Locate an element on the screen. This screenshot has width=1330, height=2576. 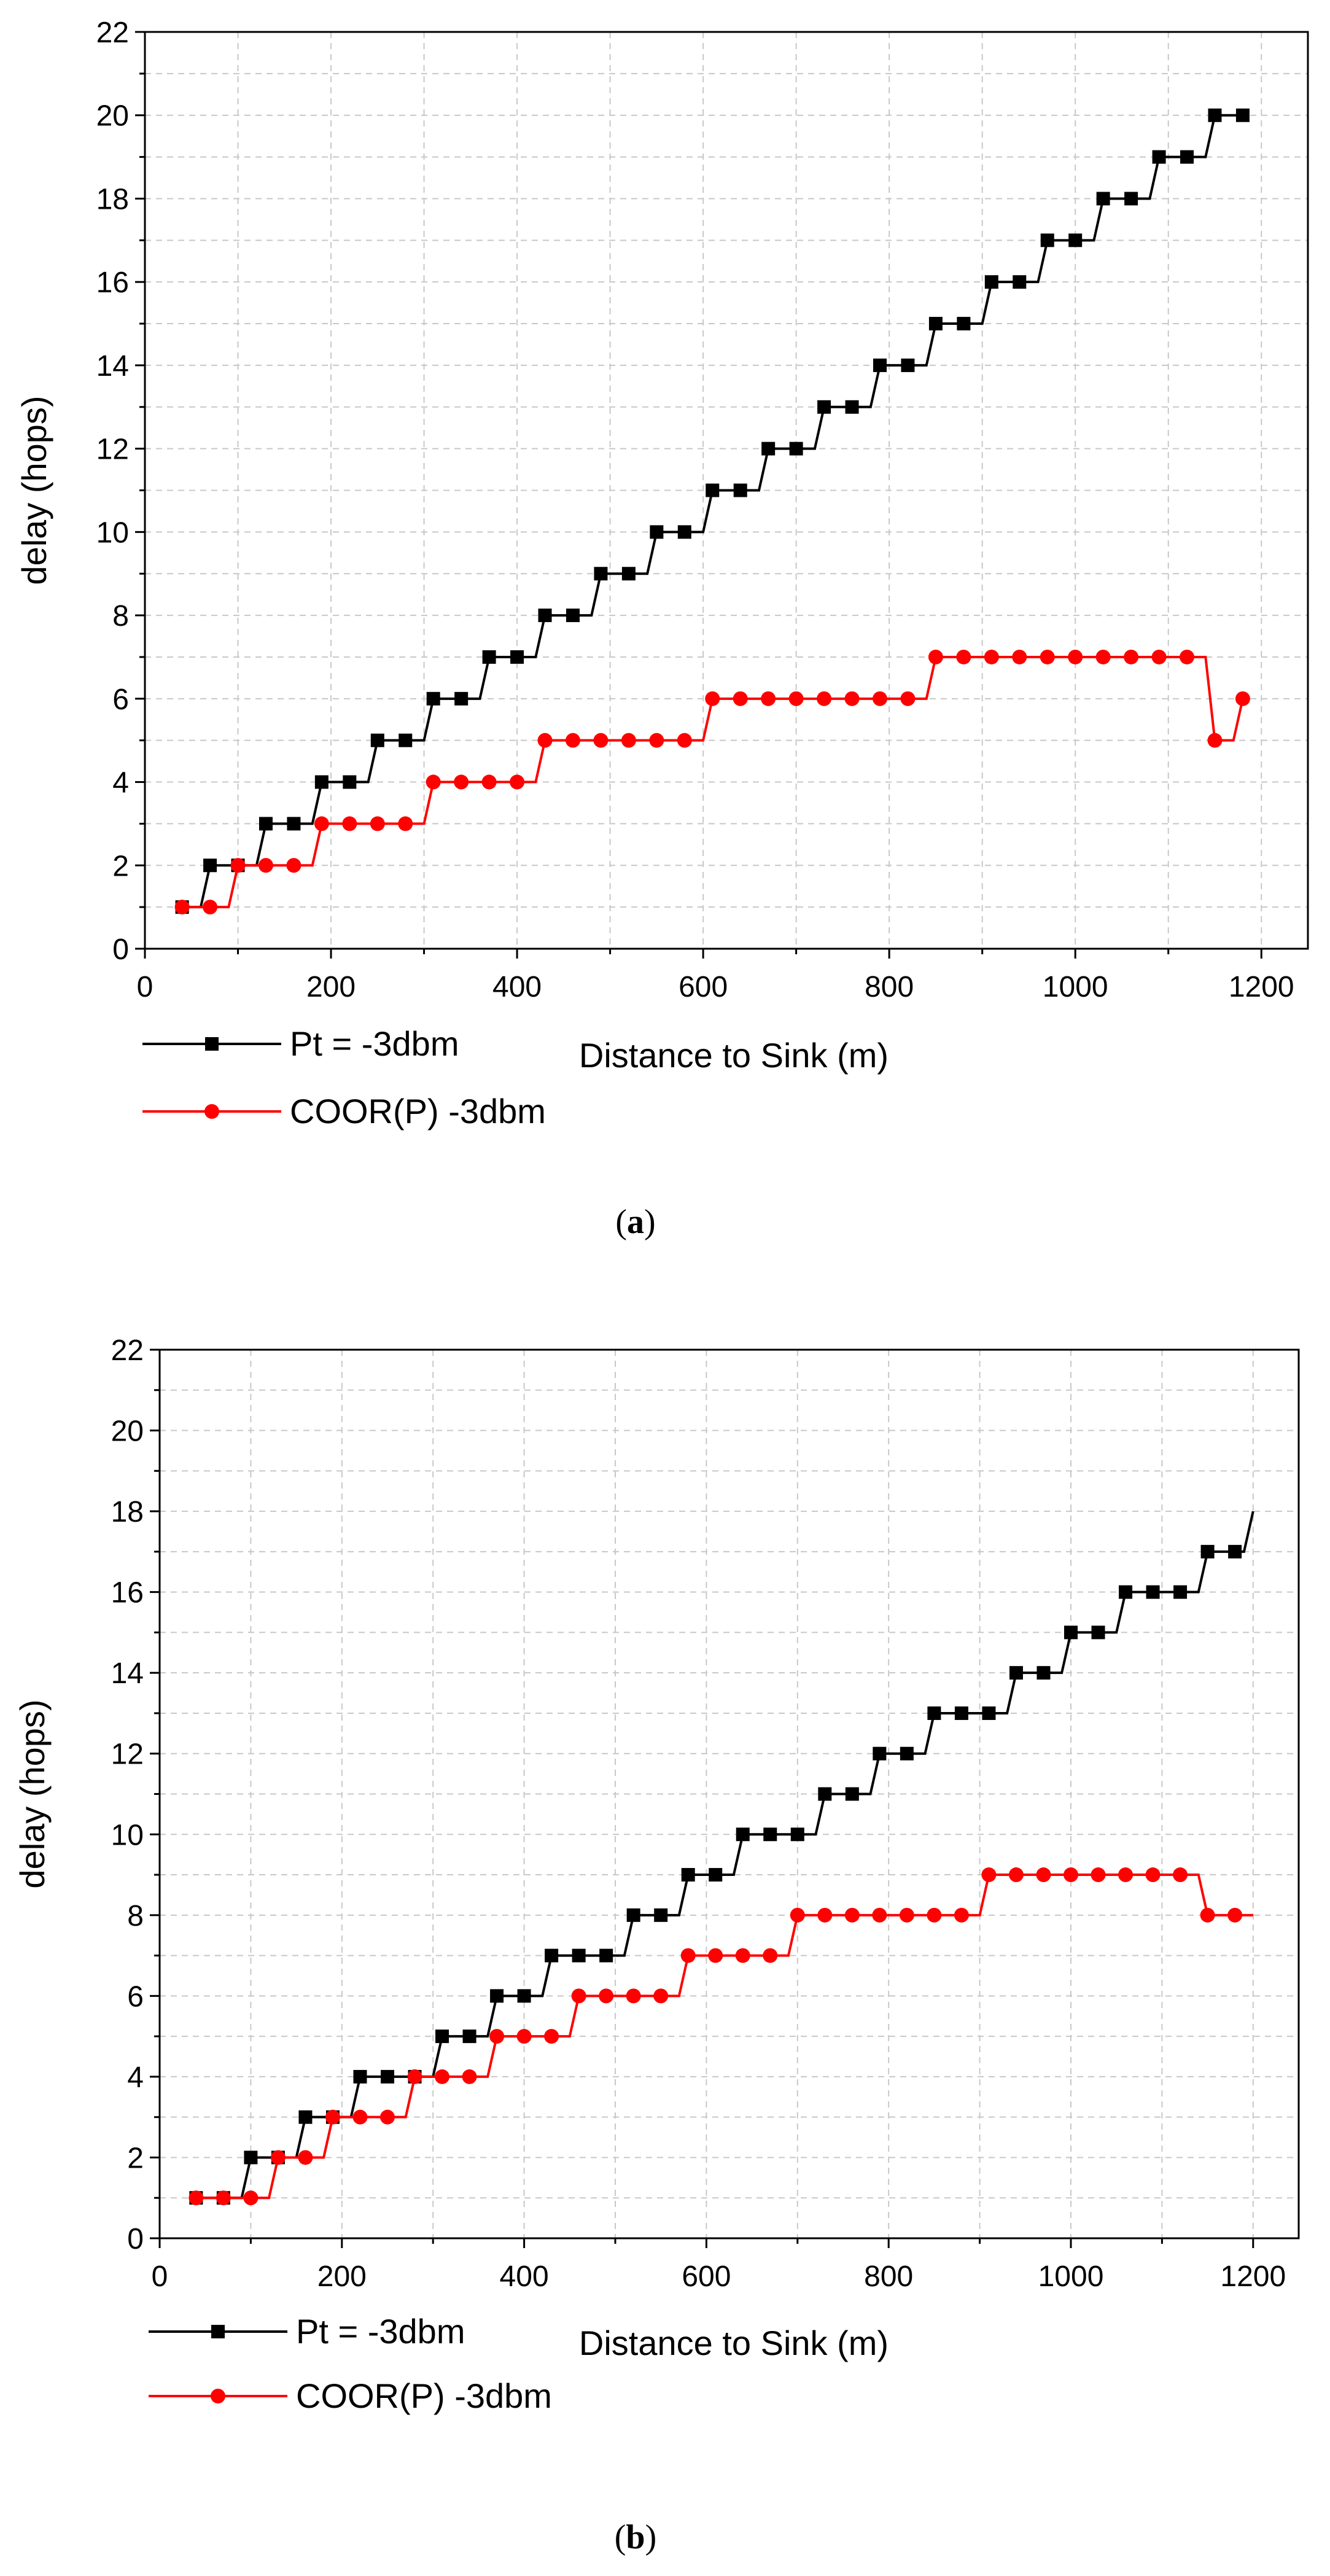
y-tick-label: 18 is located at coordinates (127, 1512).